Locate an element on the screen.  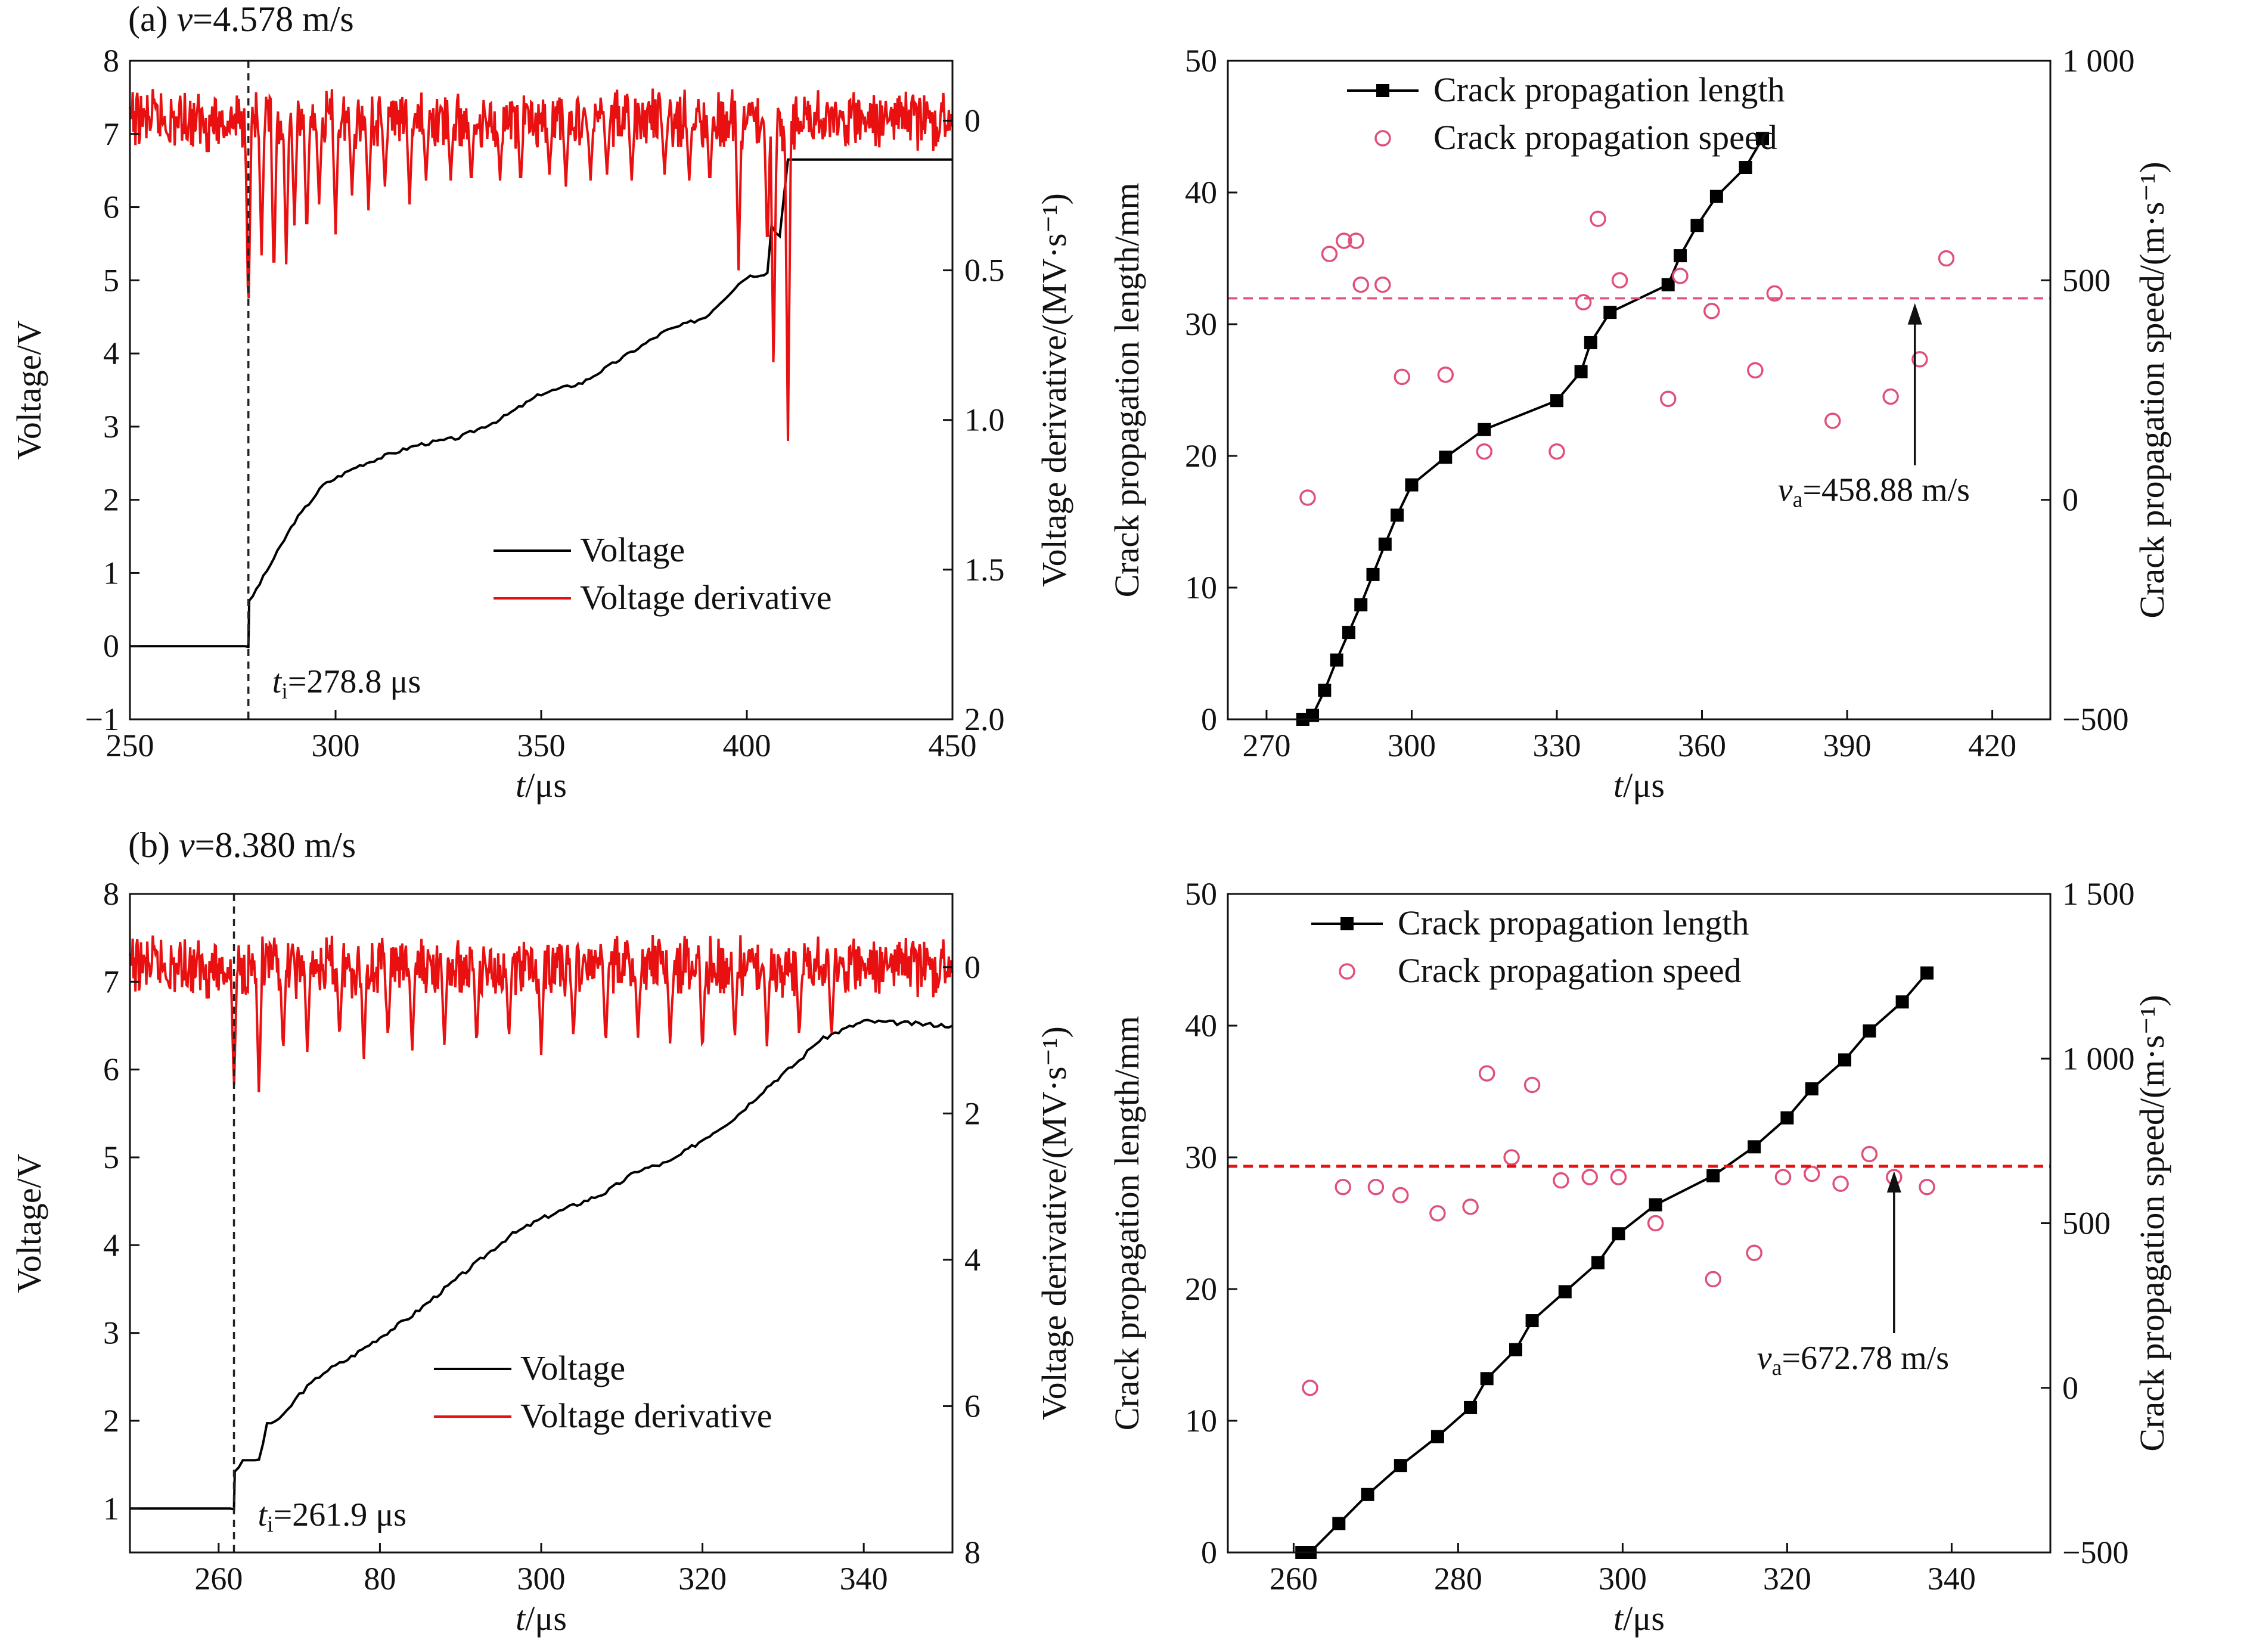
y-tick-label: 30 is located at coordinates (1201, 1157).